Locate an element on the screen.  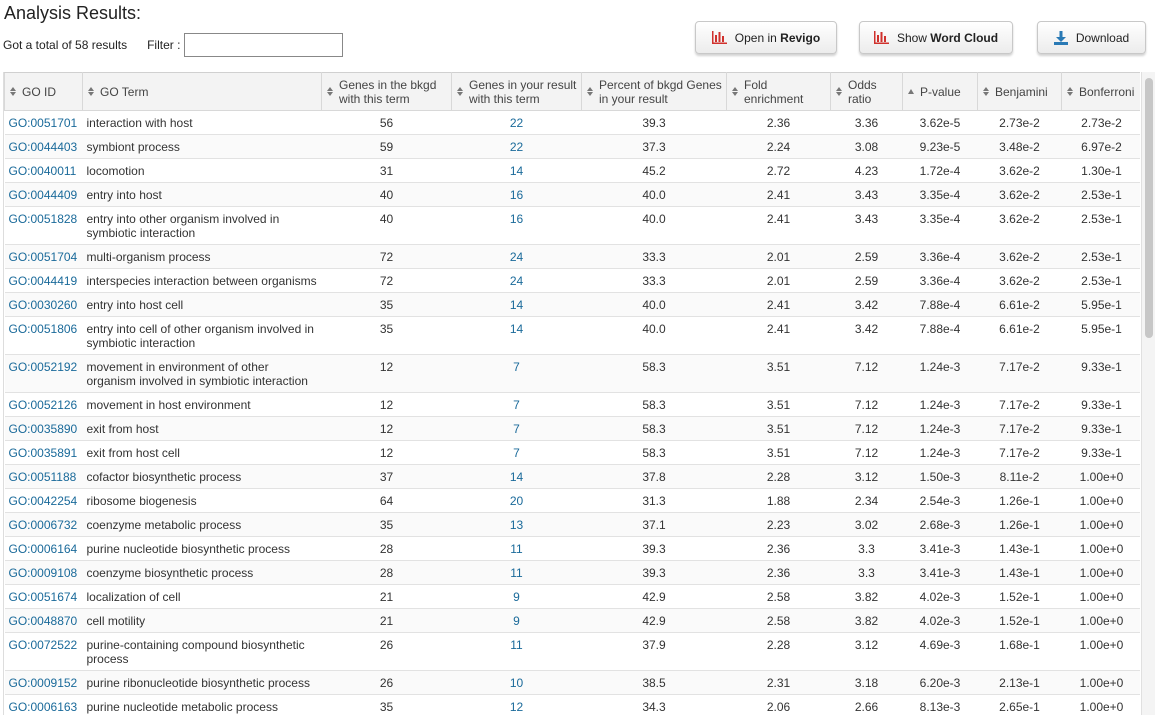
go-id-link: GO:0044403 is located at coordinates (43, 147).